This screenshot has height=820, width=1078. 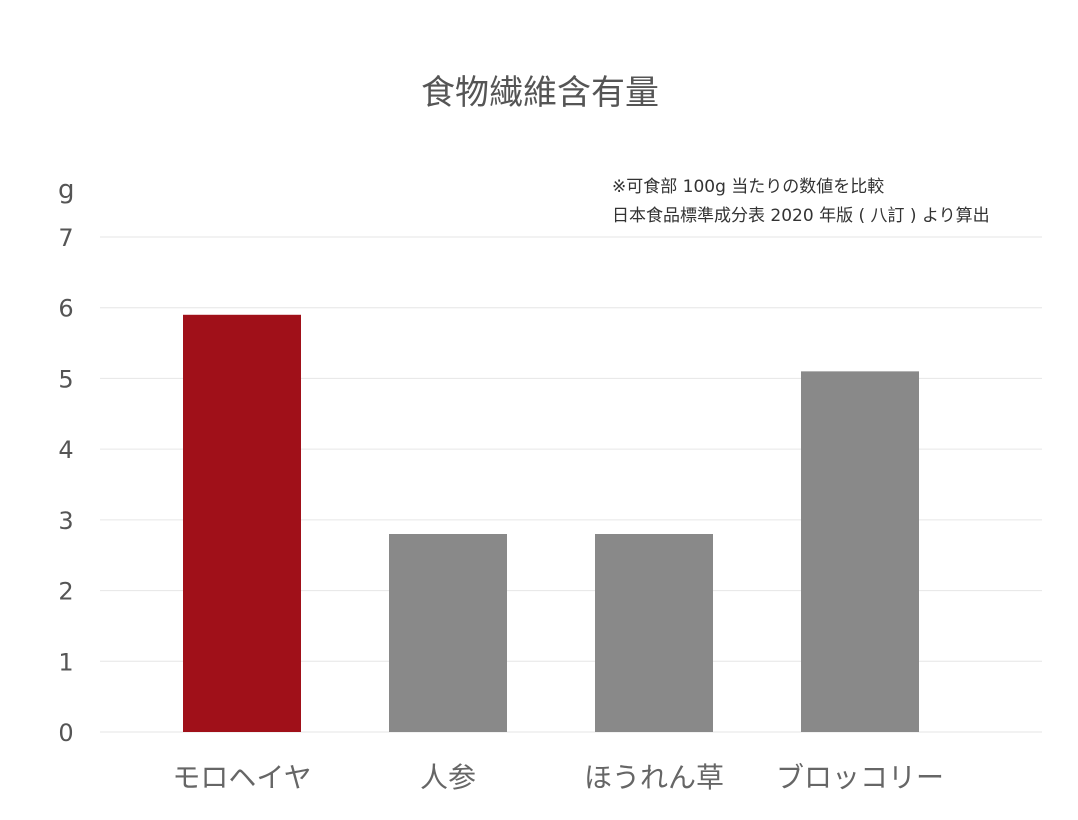 What do you see at coordinates (558, 777) in the screenshot?
I see `category-labels: モロヘイヤ 人参 ほうれん草 ブロッコリー` at bounding box center [558, 777].